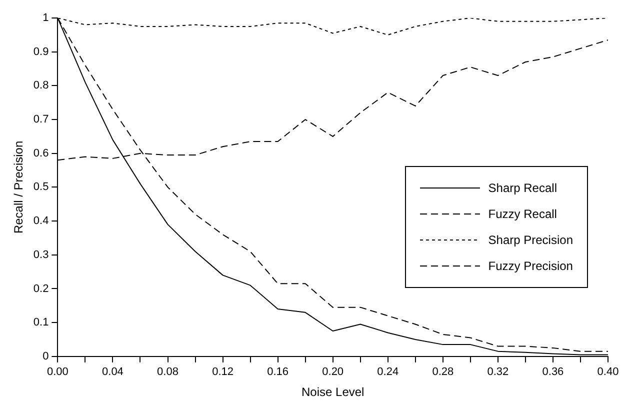 The image size is (632, 412). I want to click on x-tick-label: 0.04, so click(113, 372).